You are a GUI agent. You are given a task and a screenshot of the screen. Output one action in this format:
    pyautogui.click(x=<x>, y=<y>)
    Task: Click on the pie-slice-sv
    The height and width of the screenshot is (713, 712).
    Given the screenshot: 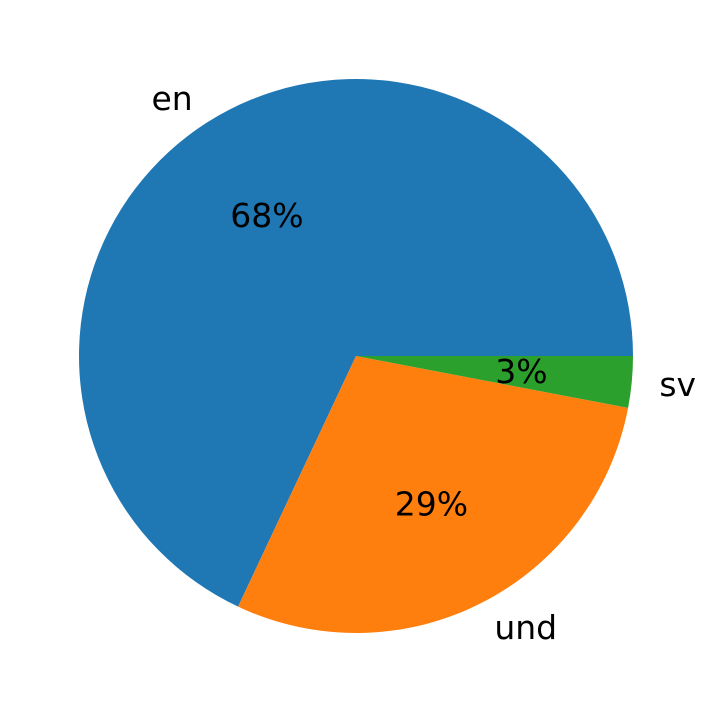 What is the action you would take?
    pyautogui.click(x=494, y=382)
    